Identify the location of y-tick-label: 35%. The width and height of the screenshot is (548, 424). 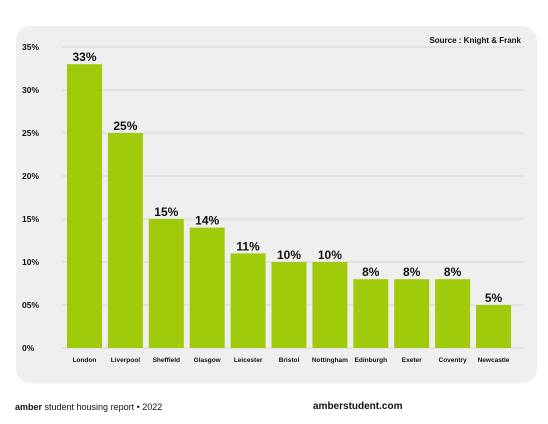
(30, 47).